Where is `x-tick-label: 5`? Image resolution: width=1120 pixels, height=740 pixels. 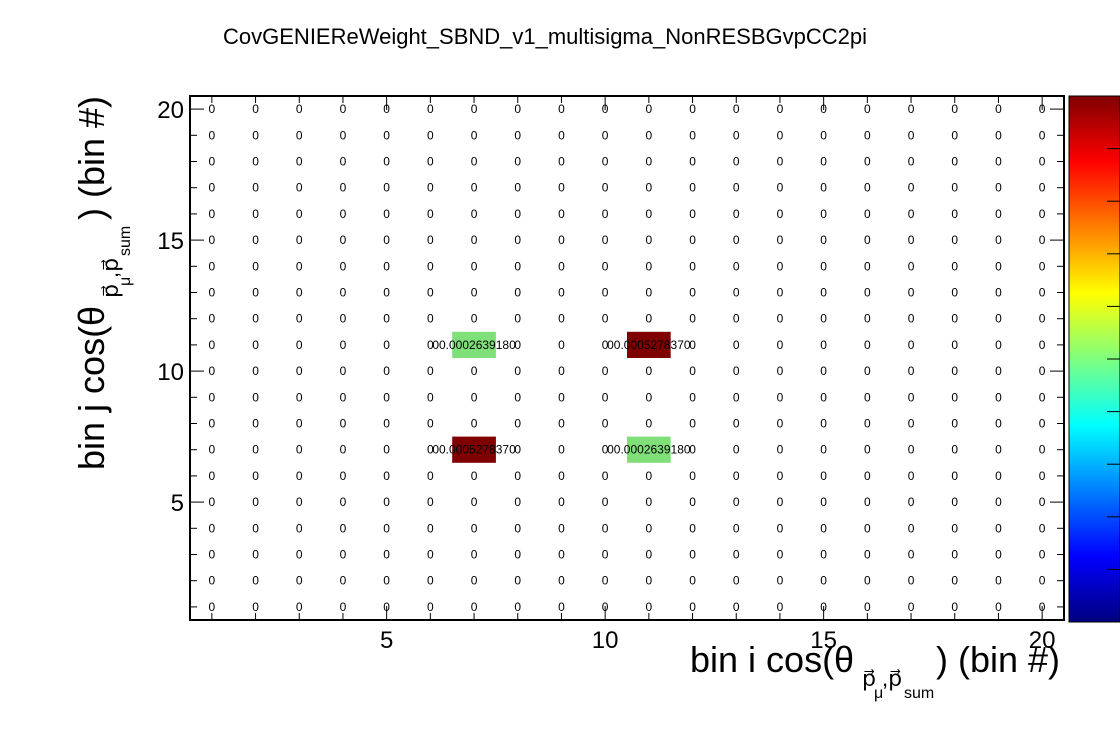 x-tick-label: 5 is located at coordinates (386, 640).